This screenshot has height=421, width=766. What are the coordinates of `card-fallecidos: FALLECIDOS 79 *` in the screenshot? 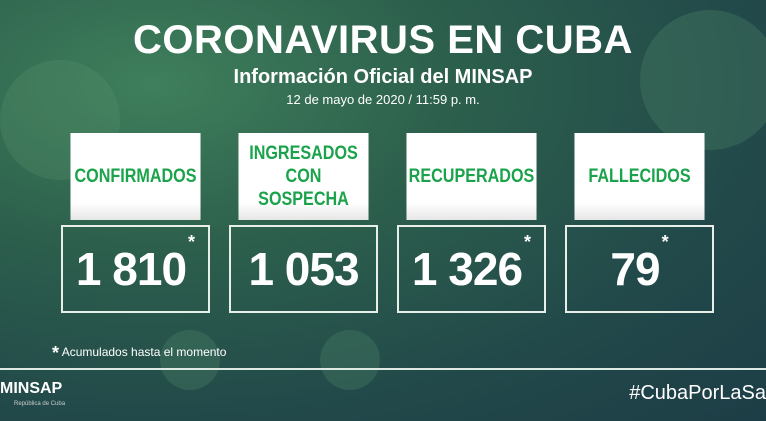 It's located at (639, 223).